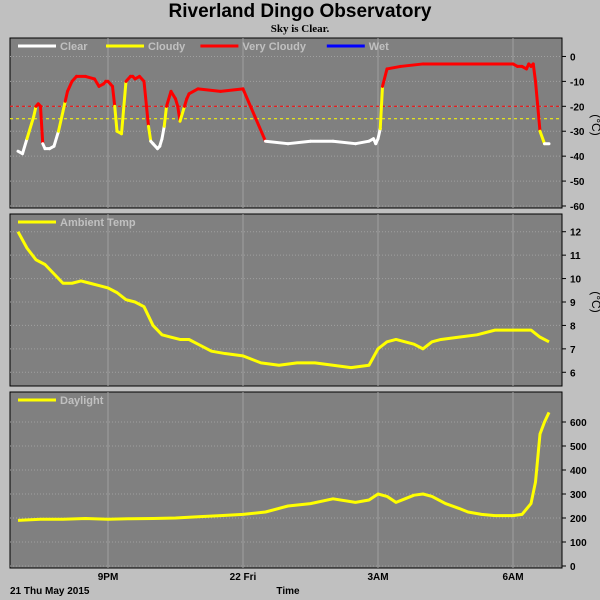  What do you see at coordinates (74, 47) in the screenshot?
I see `legend-label: Clear` at bounding box center [74, 47].